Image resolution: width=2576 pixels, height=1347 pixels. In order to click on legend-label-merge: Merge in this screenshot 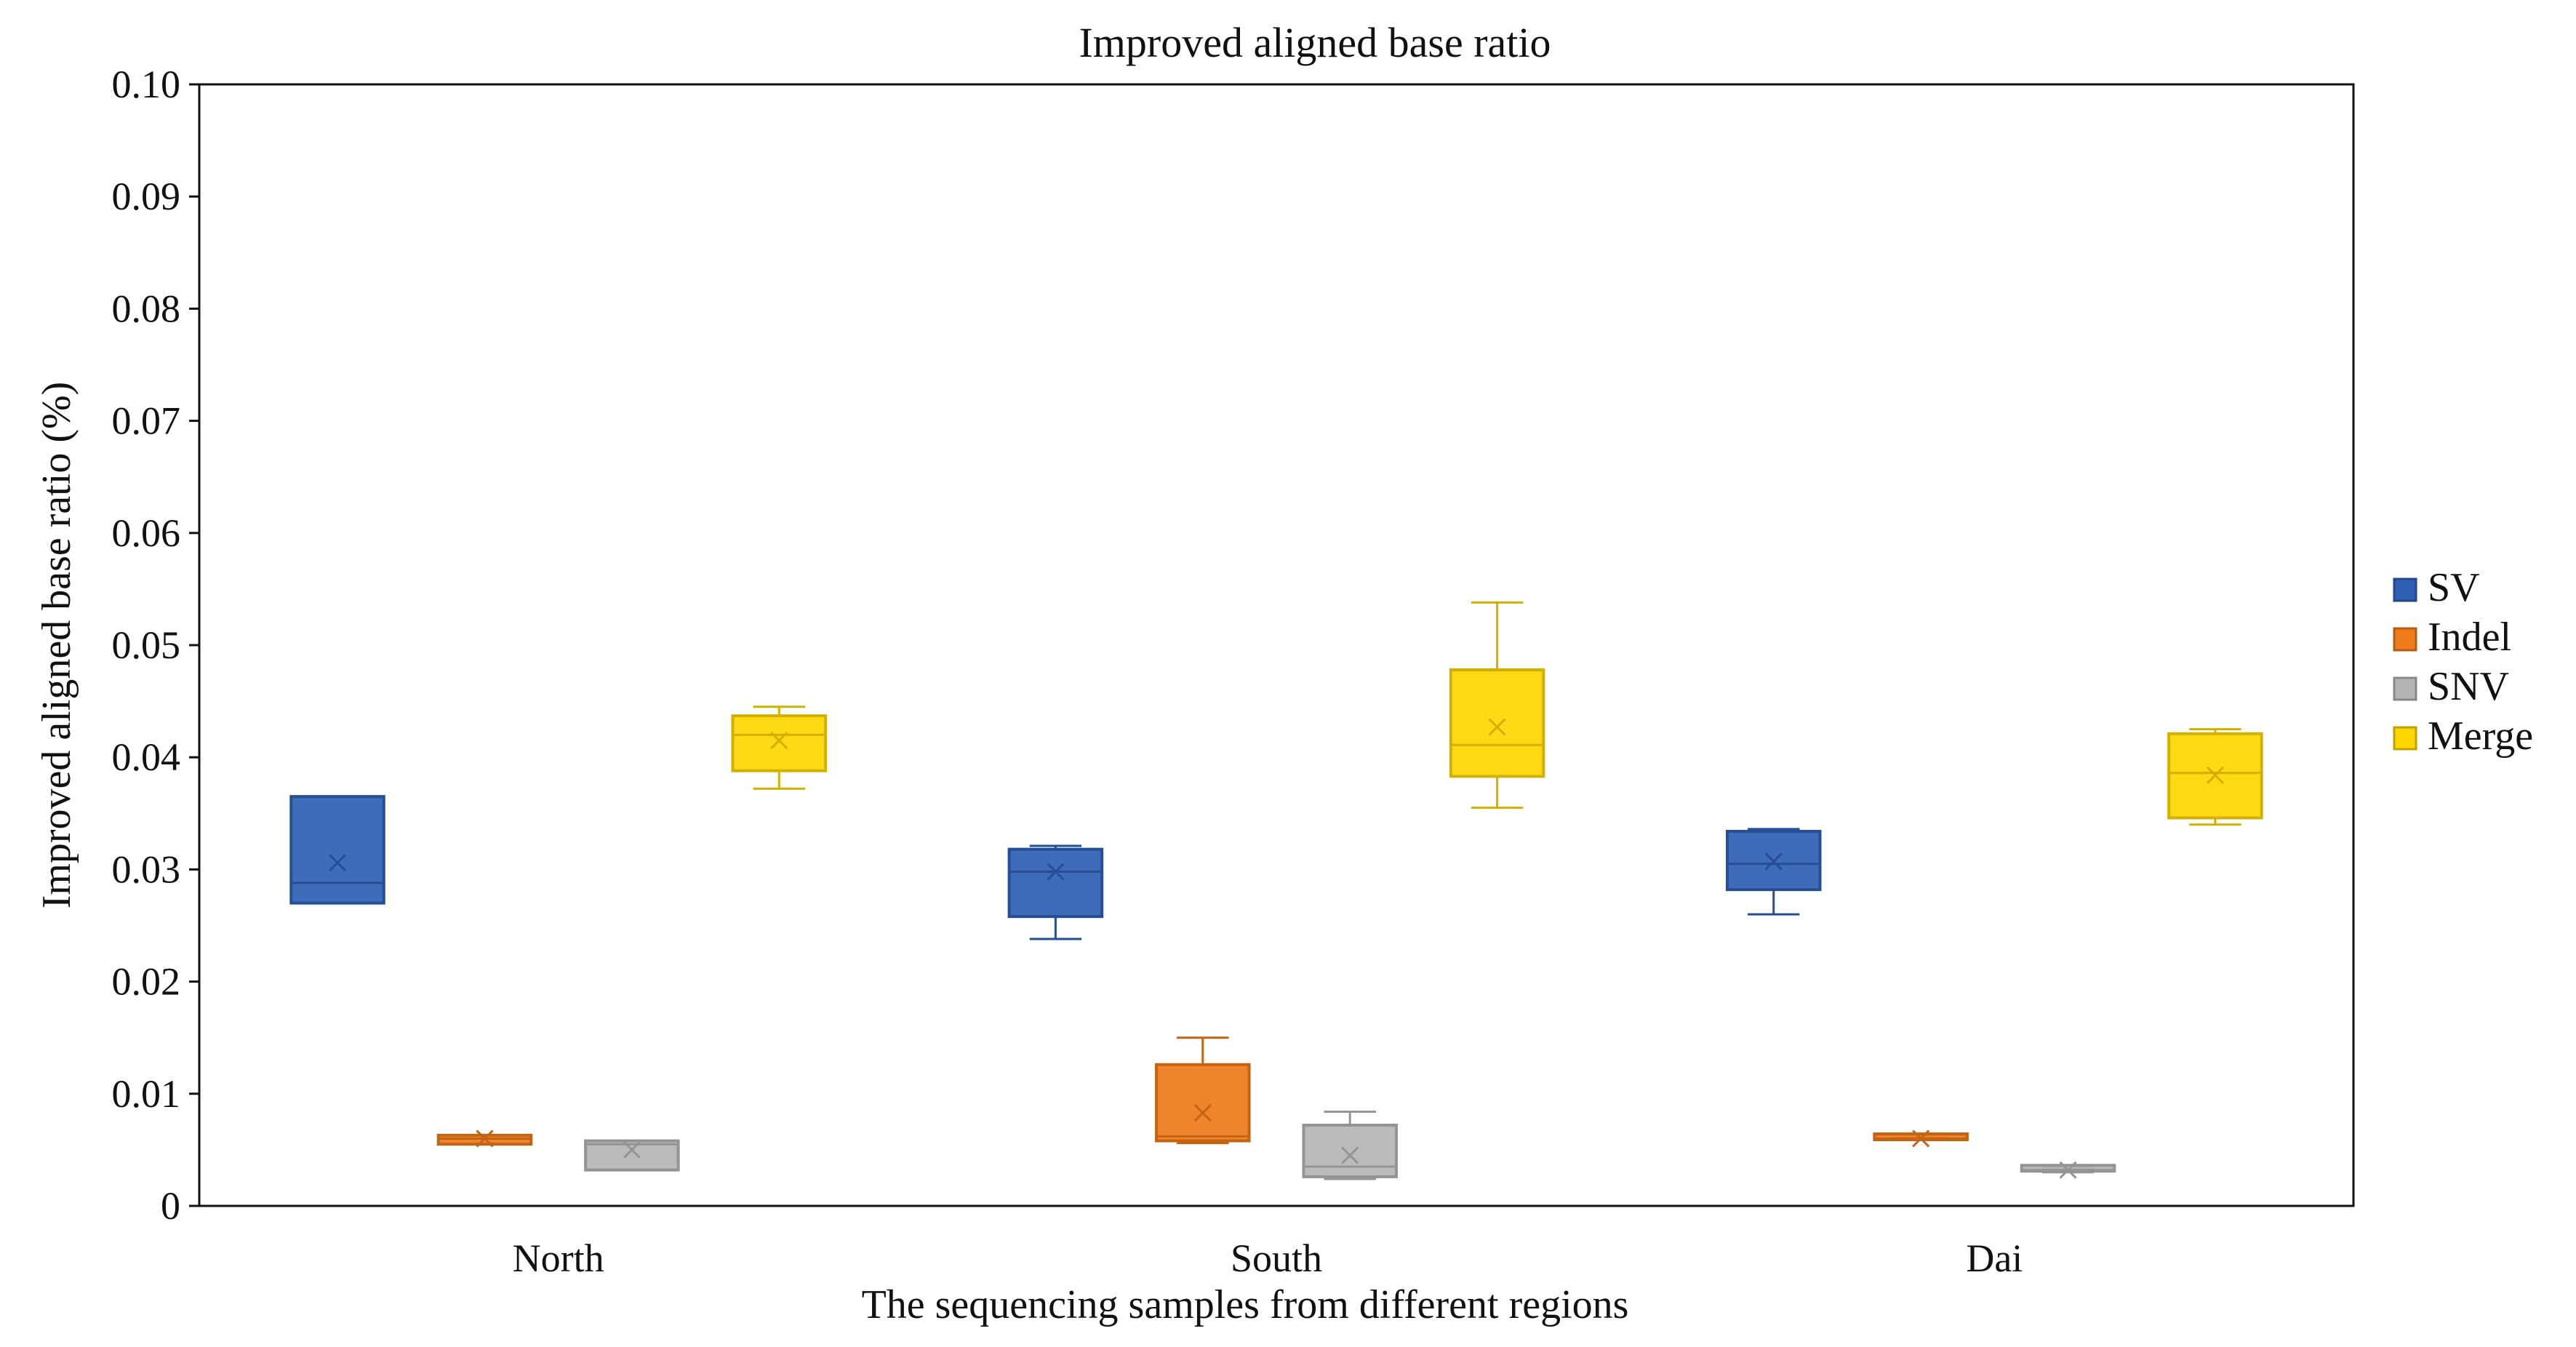, I will do `click(2480, 736)`.